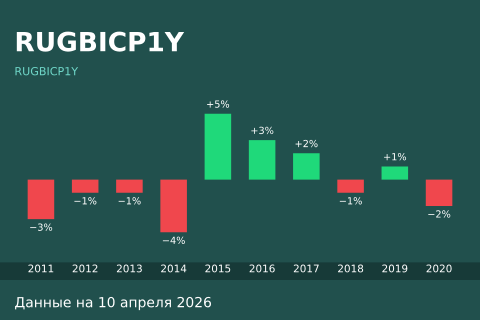  What do you see at coordinates (306, 268) in the screenshot?
I see `x-tick-label: 2017` at bounding box center [306, 268].